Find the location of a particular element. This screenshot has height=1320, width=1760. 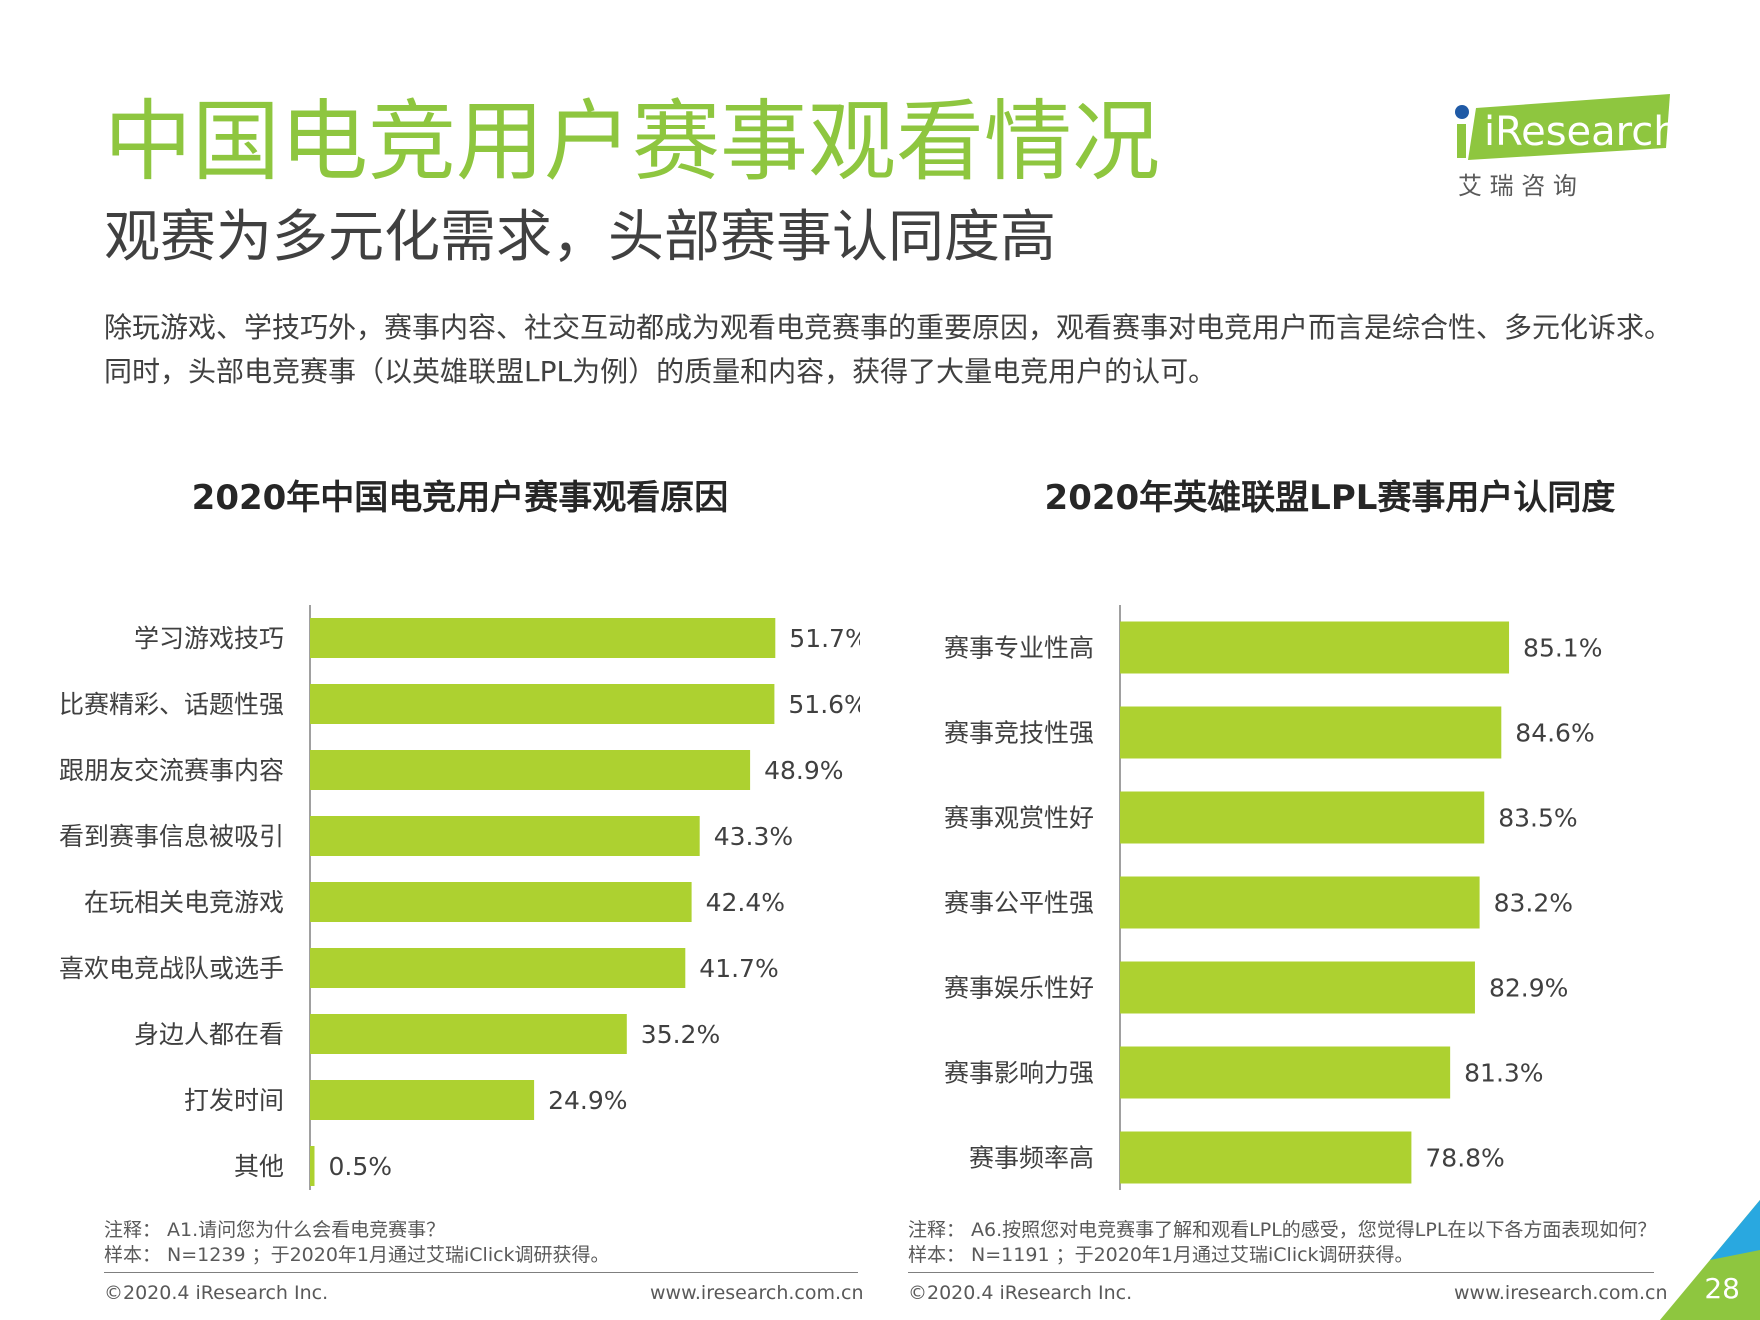

data-label: 43.3% is located at coordinates (753, 836).